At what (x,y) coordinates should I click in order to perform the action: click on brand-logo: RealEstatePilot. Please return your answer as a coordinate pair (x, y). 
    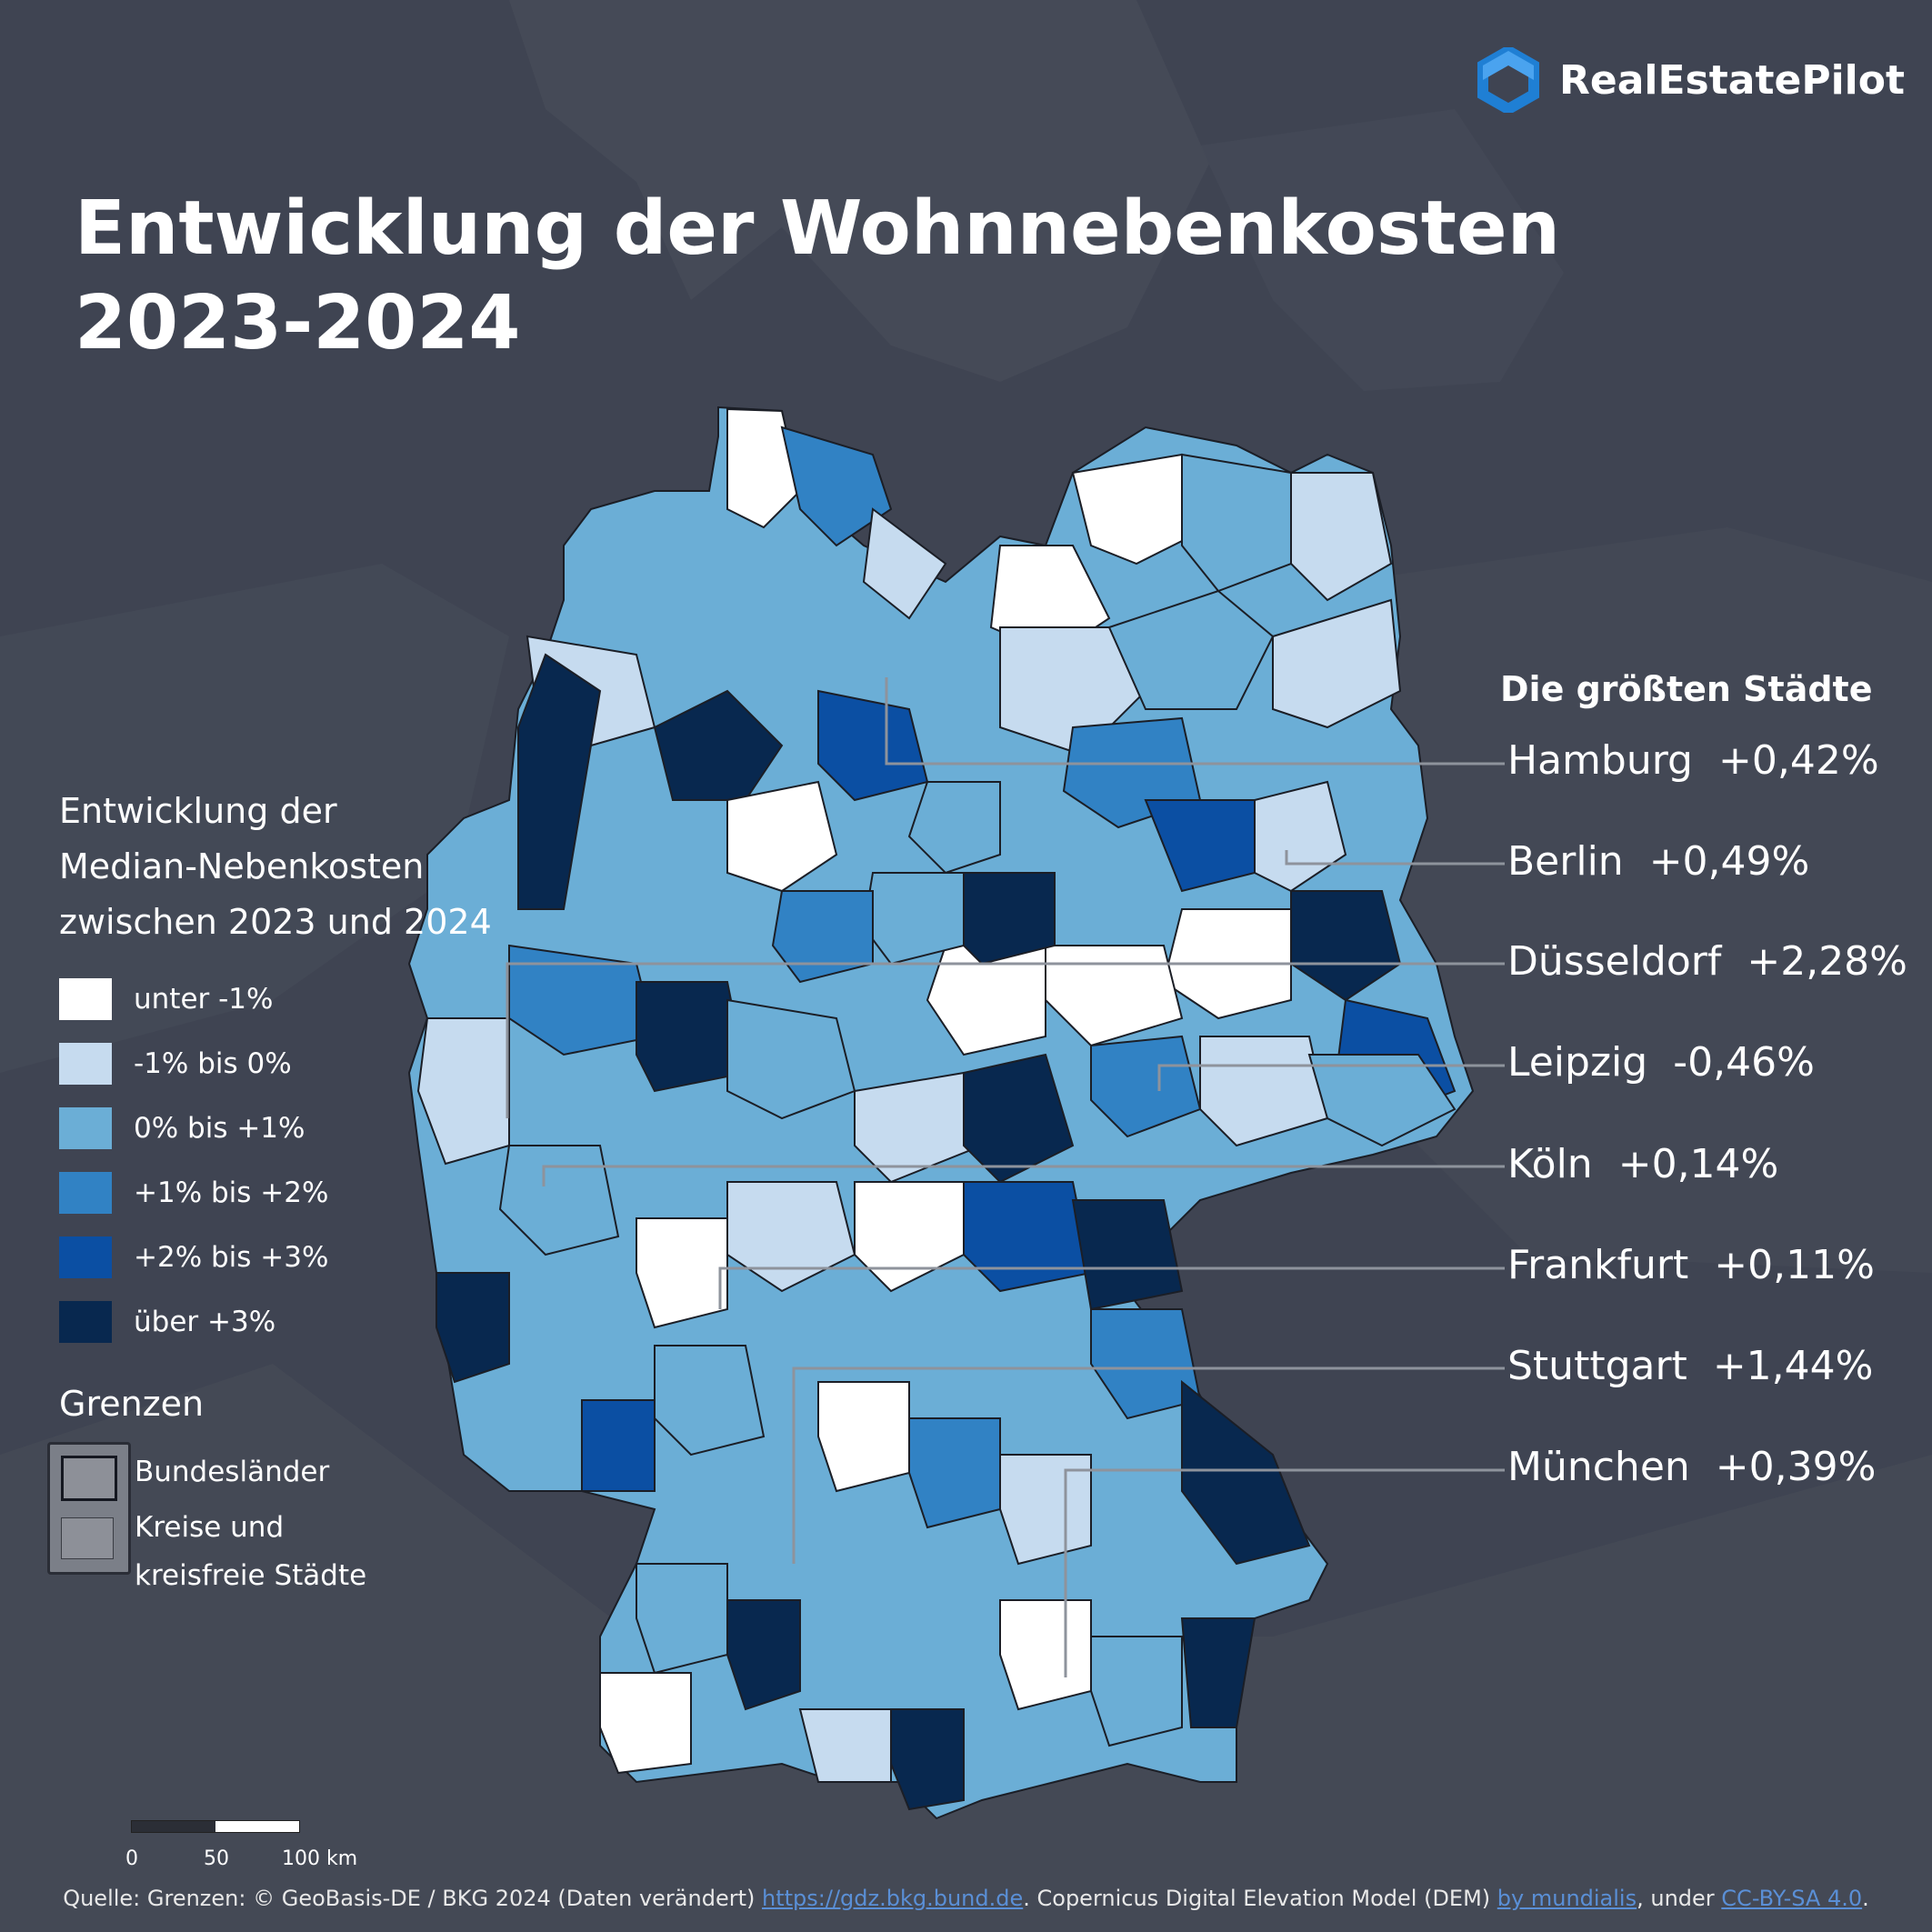
    Looking at the image, I should click on (1690, 80).